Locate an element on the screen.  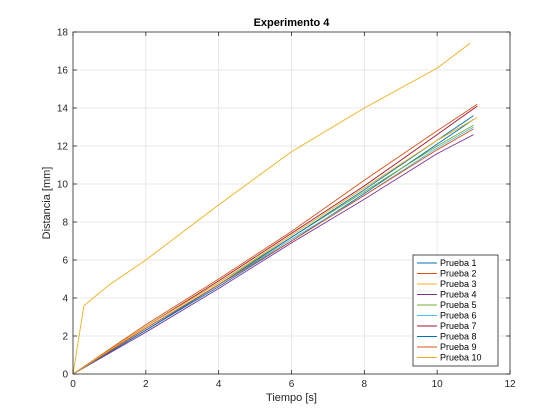
y-axis-label: Distancia [mm] is located at coordinates (47, 203).